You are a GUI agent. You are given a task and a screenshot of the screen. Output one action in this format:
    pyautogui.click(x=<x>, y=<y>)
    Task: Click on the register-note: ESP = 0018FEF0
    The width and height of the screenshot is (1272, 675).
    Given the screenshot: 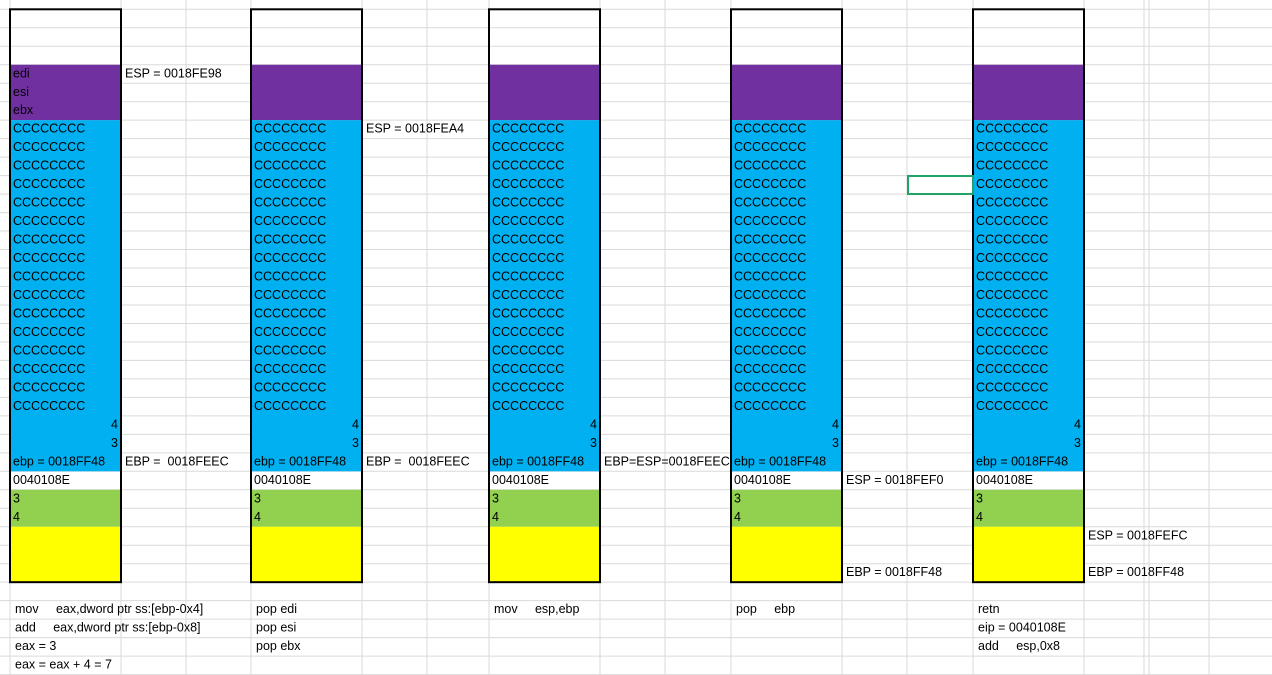 What is the action you would take?
    pyautogui.click(x=894, y=480)
    